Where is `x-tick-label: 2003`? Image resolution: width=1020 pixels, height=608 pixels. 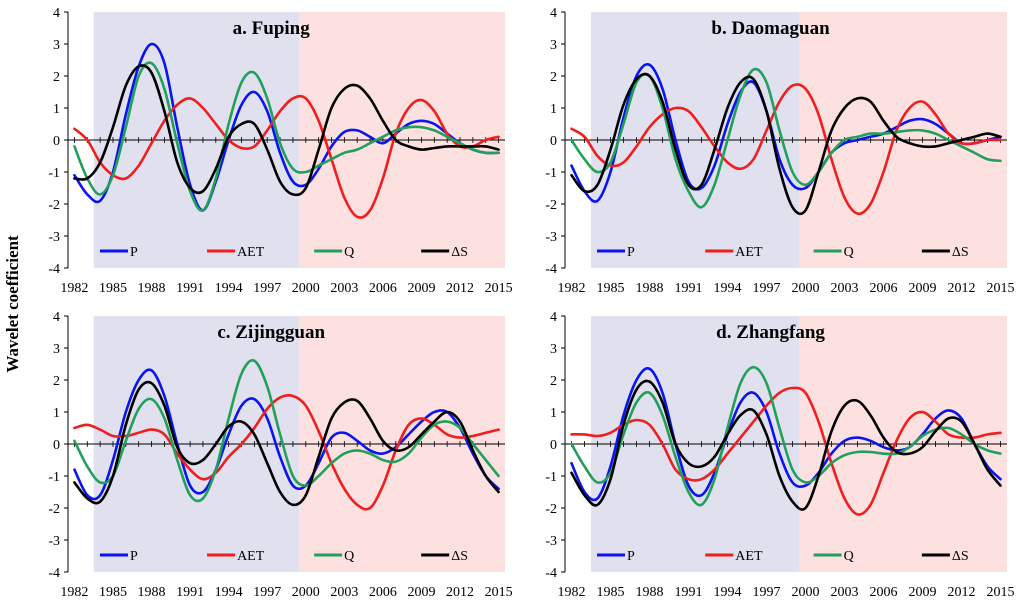
x-tick-label: 2003 is located at coordinates (344, 592).